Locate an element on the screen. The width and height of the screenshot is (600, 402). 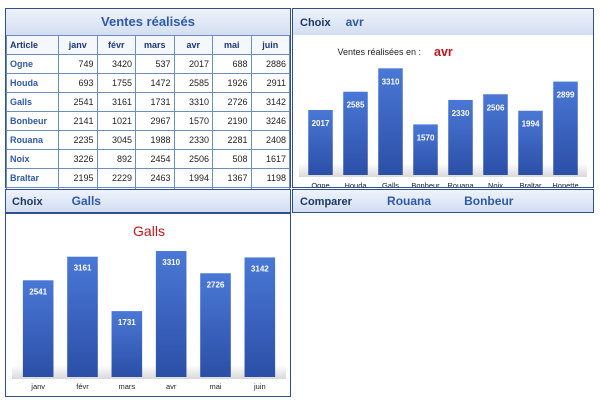
bar-Houda is located at coordinates (355, 133).